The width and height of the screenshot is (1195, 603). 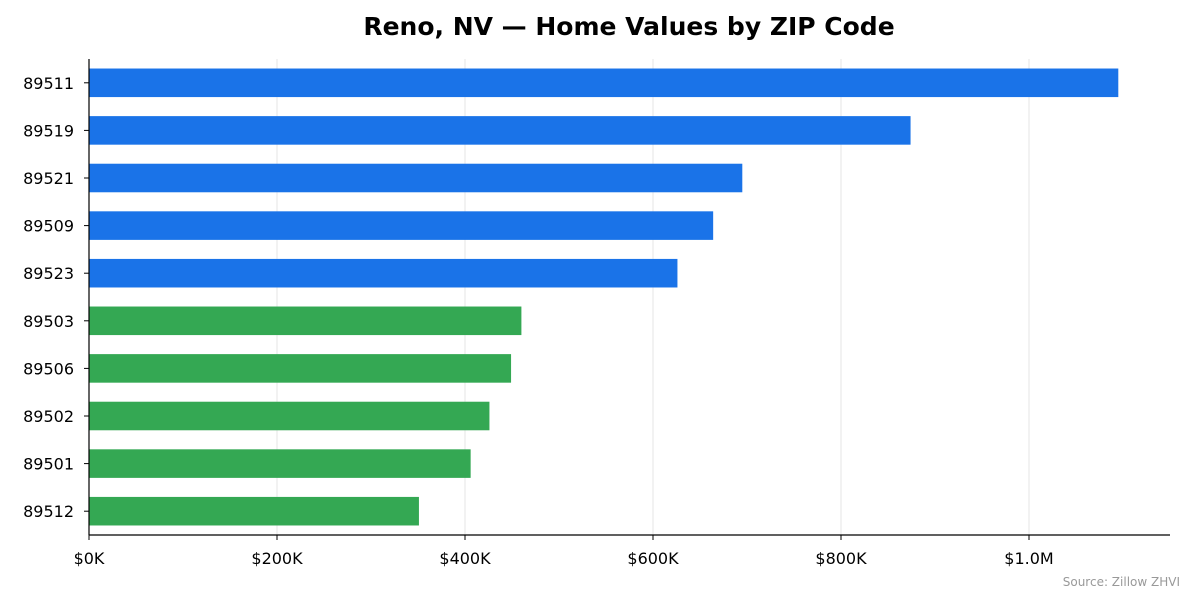 What do you see at coordinates (628, 26) in the screenshot?
I see `chart-title: Reno, NV — Home Values by ZIP Code` at bounding box center [628, 26].